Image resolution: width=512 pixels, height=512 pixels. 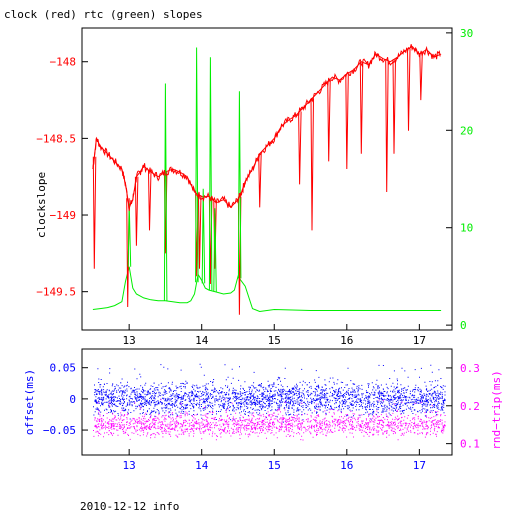 I want to click on left-tick-label: −149, so click(x=63, y=215).